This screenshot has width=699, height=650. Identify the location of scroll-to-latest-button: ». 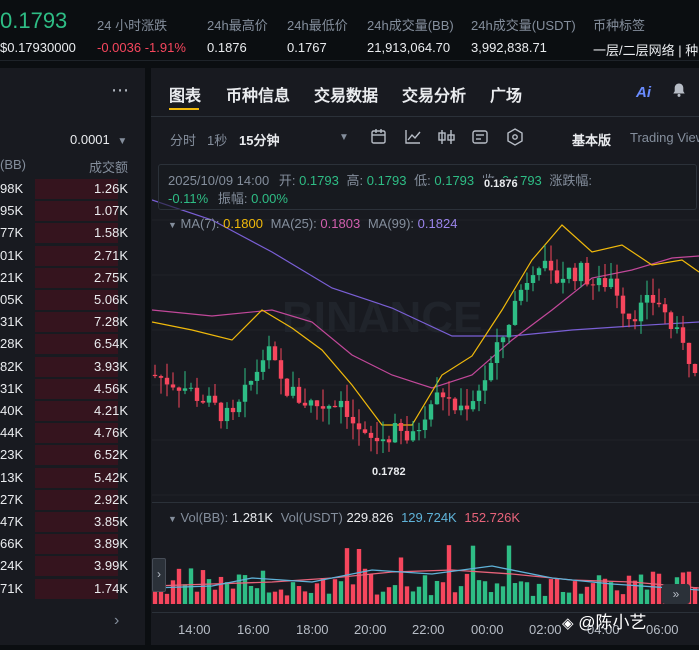
(676, 594).